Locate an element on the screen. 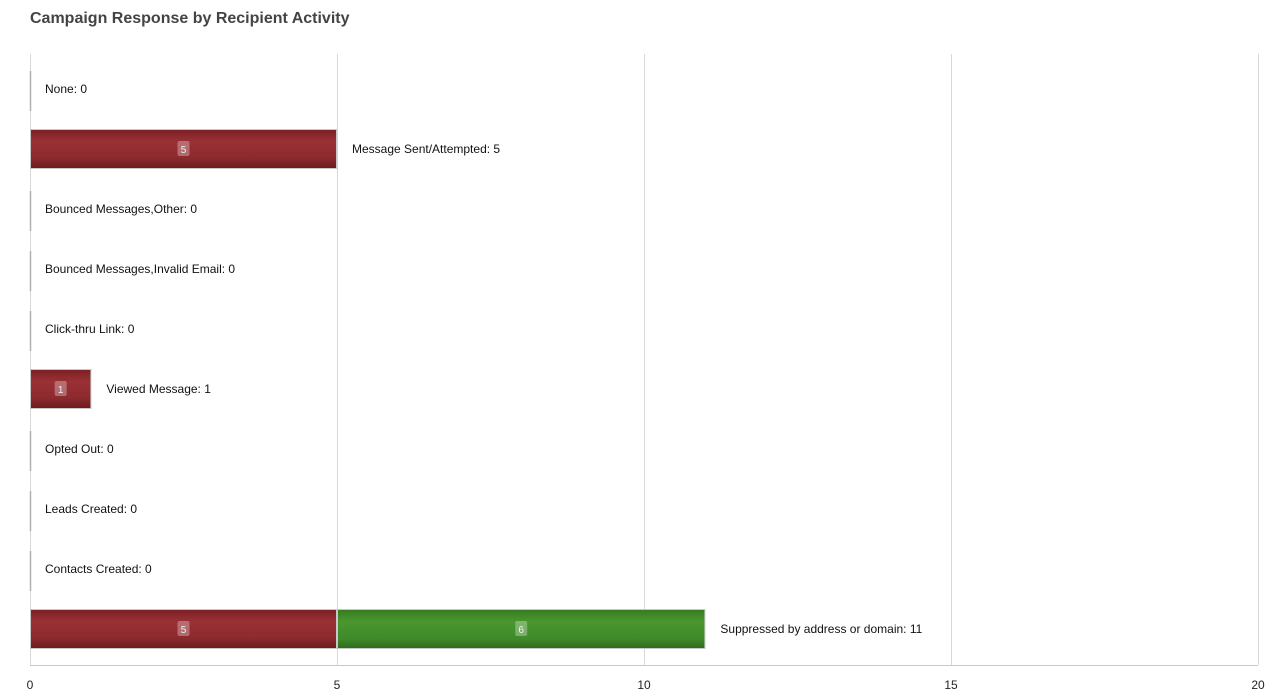  category-label: Leads Created: 0 is located at coordinates (91, 509).